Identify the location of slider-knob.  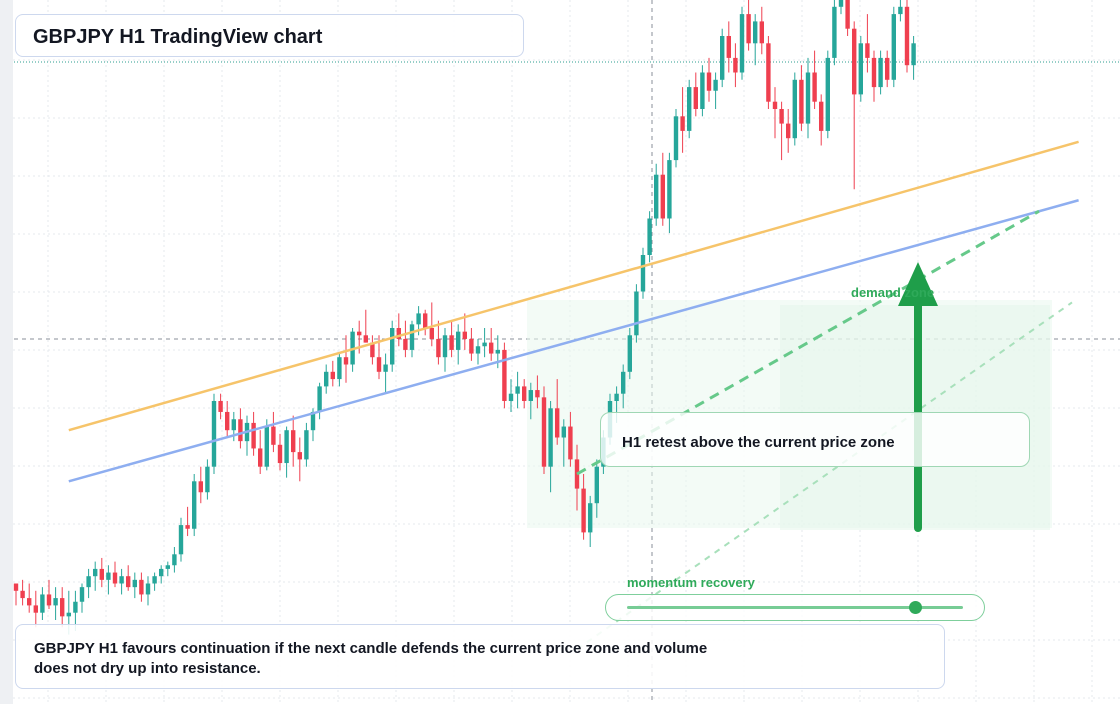
(916, 607).